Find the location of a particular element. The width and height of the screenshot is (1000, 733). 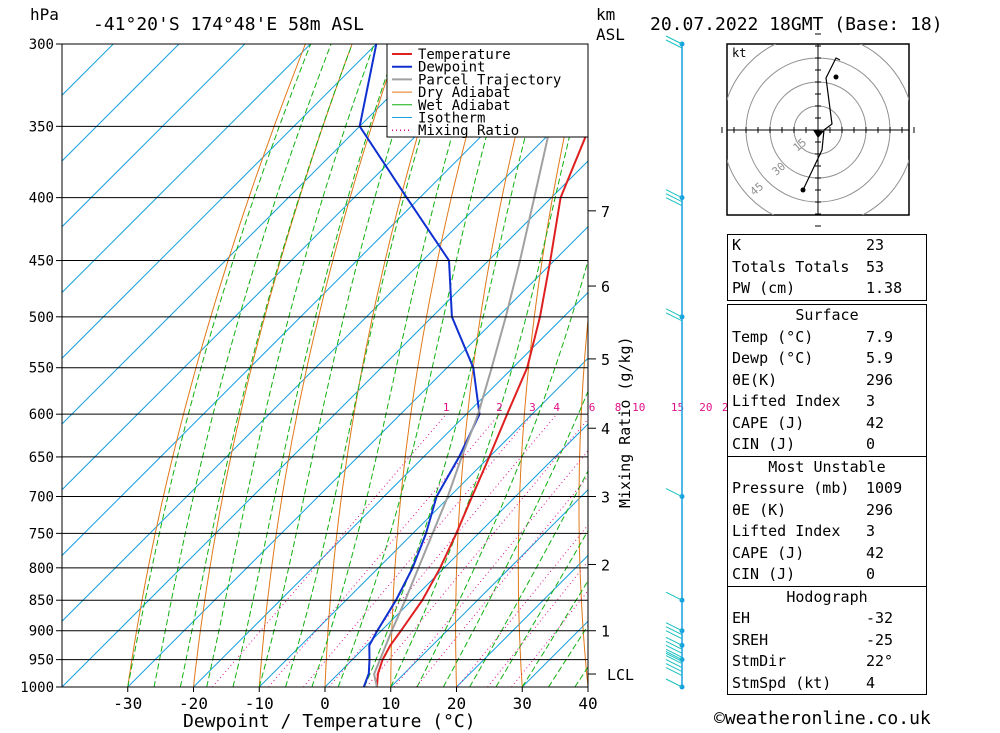

hodo-row: StmSpd (kt) 4 is located at coordinates (804, 682).